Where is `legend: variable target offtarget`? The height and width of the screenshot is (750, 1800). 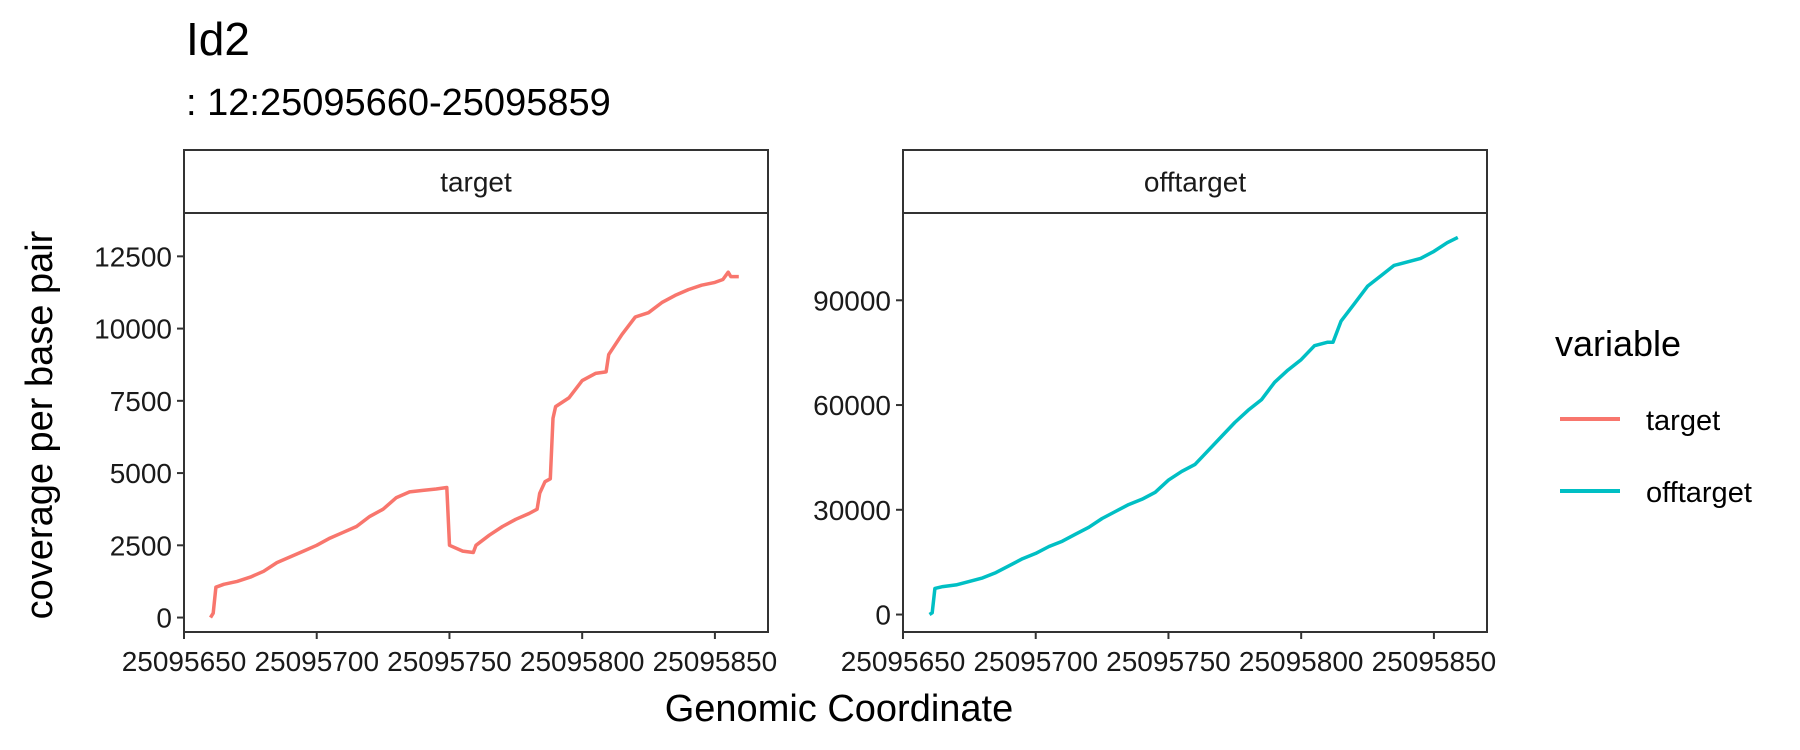
legend: variable target offtarget is located at coordinates (1653, 416).